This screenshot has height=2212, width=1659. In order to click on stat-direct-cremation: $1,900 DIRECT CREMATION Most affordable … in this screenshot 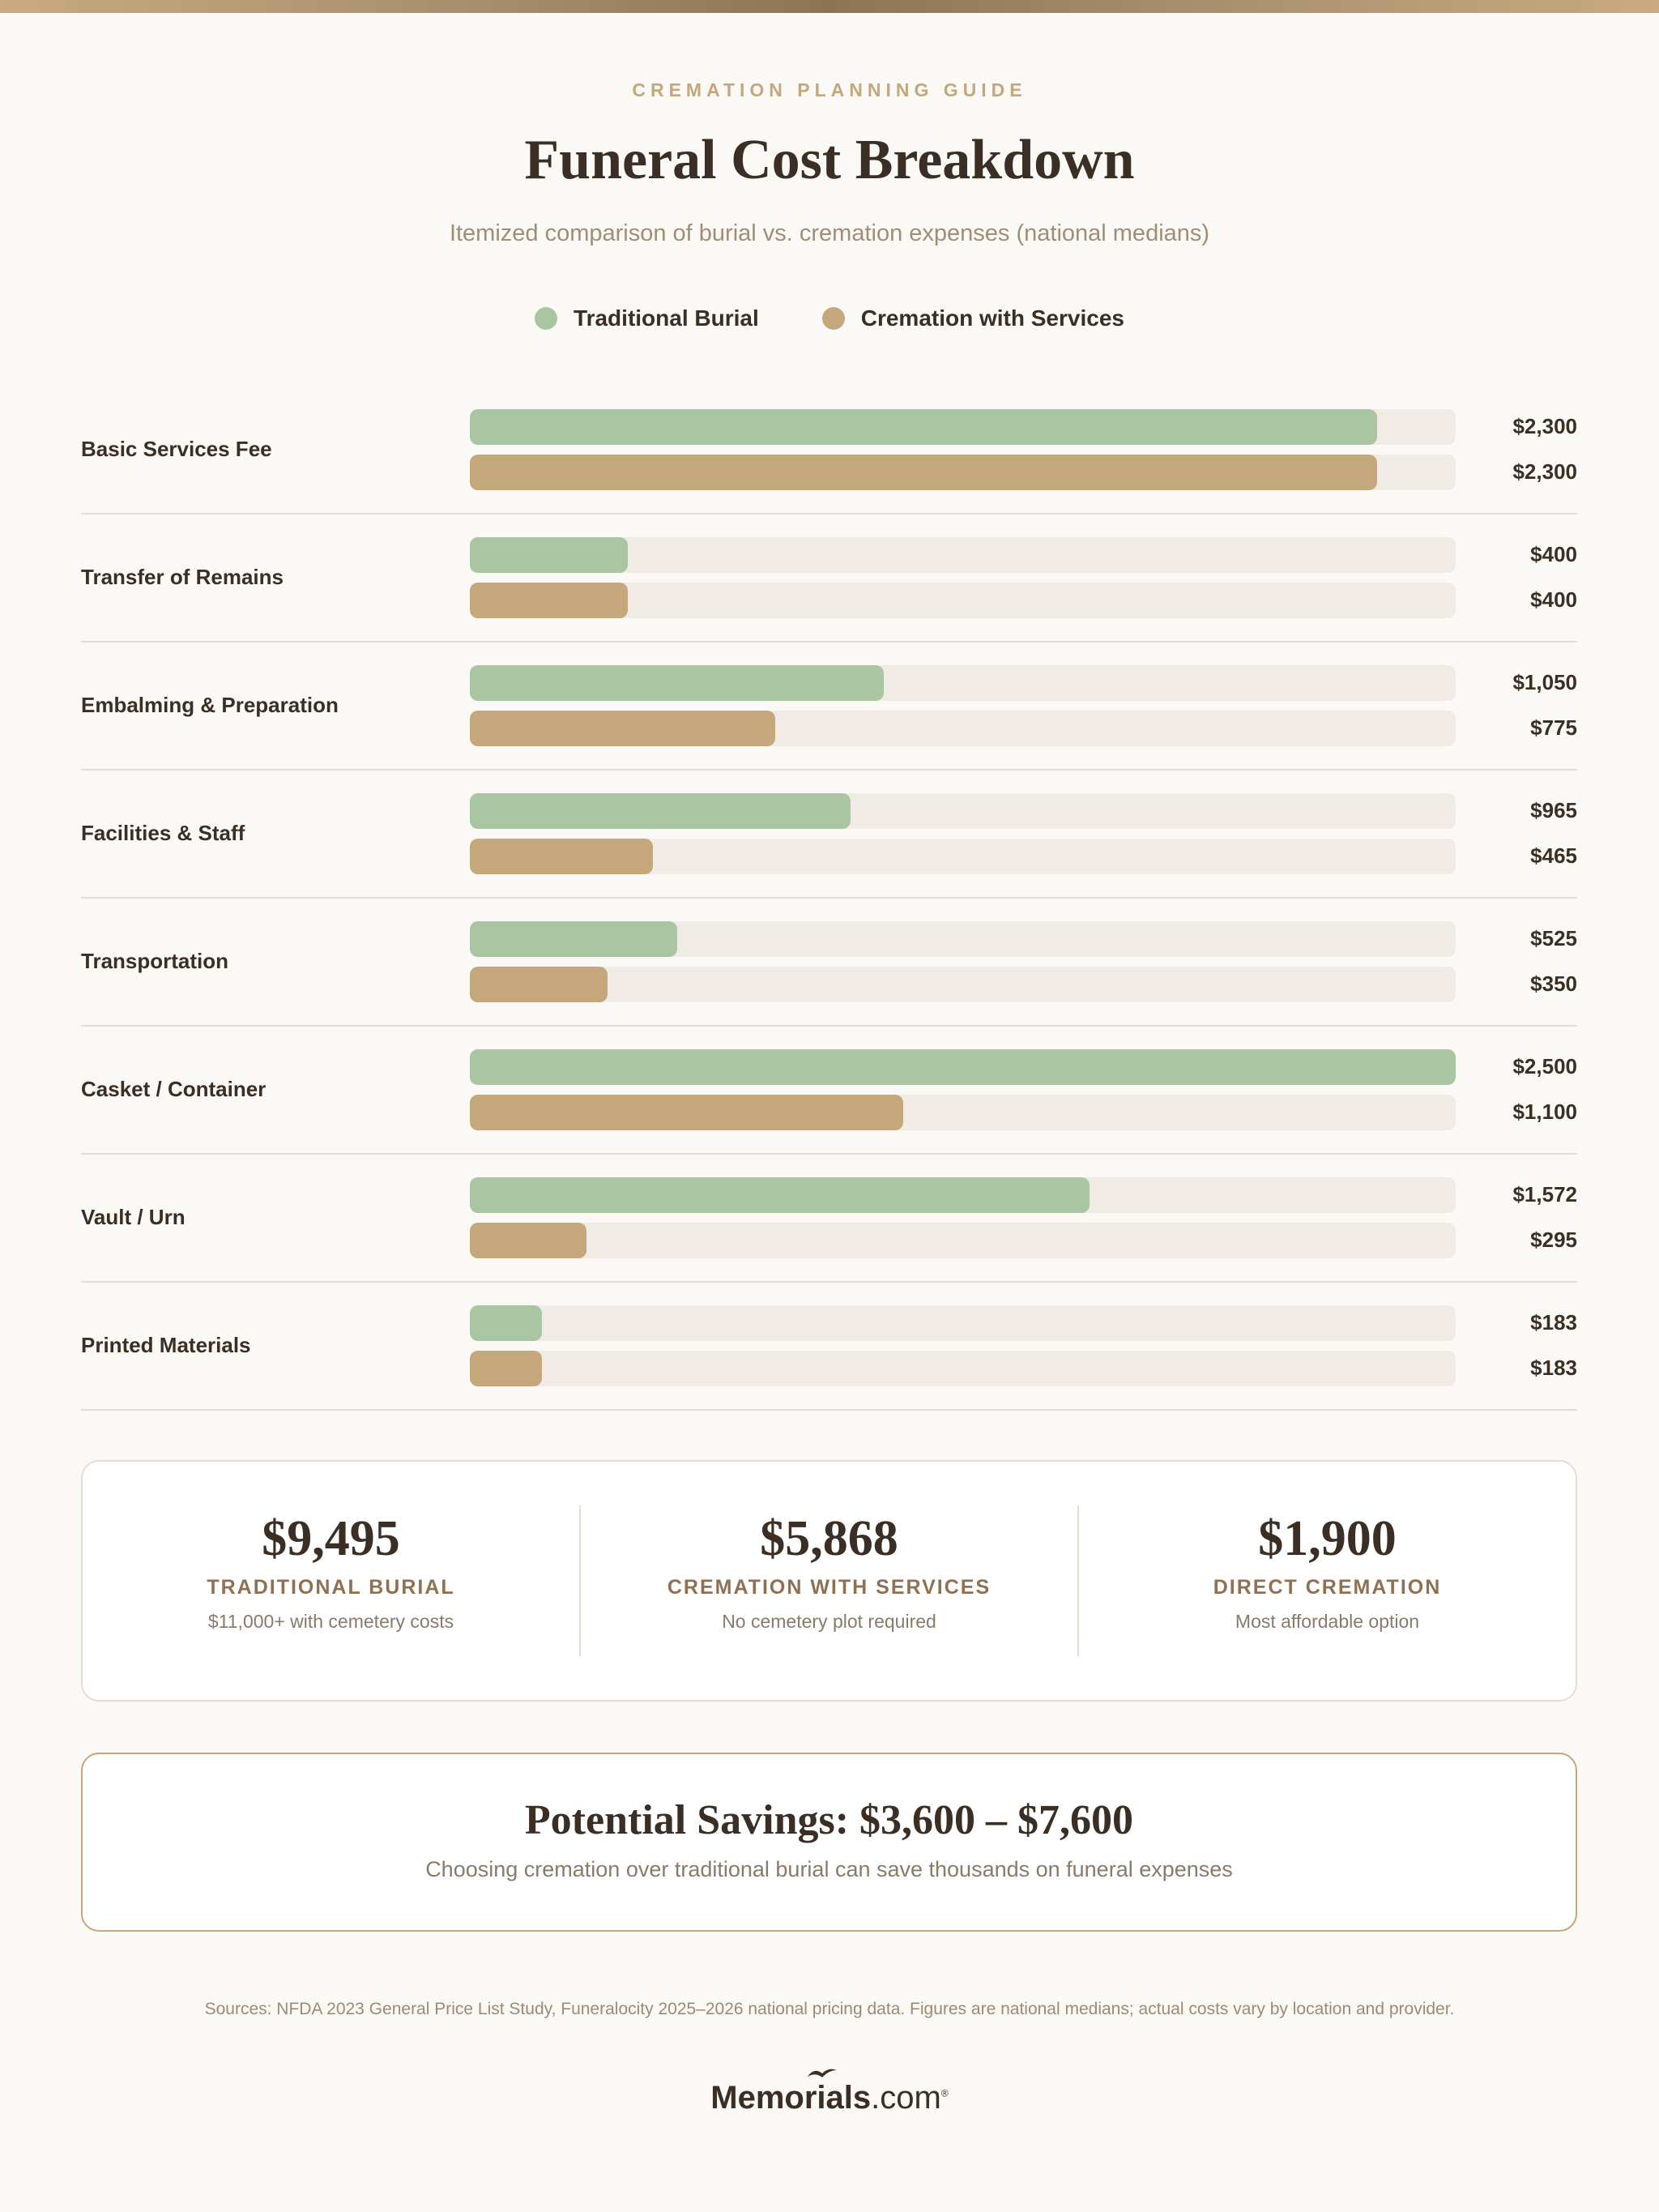, I will do `click(1326, 1580)`.